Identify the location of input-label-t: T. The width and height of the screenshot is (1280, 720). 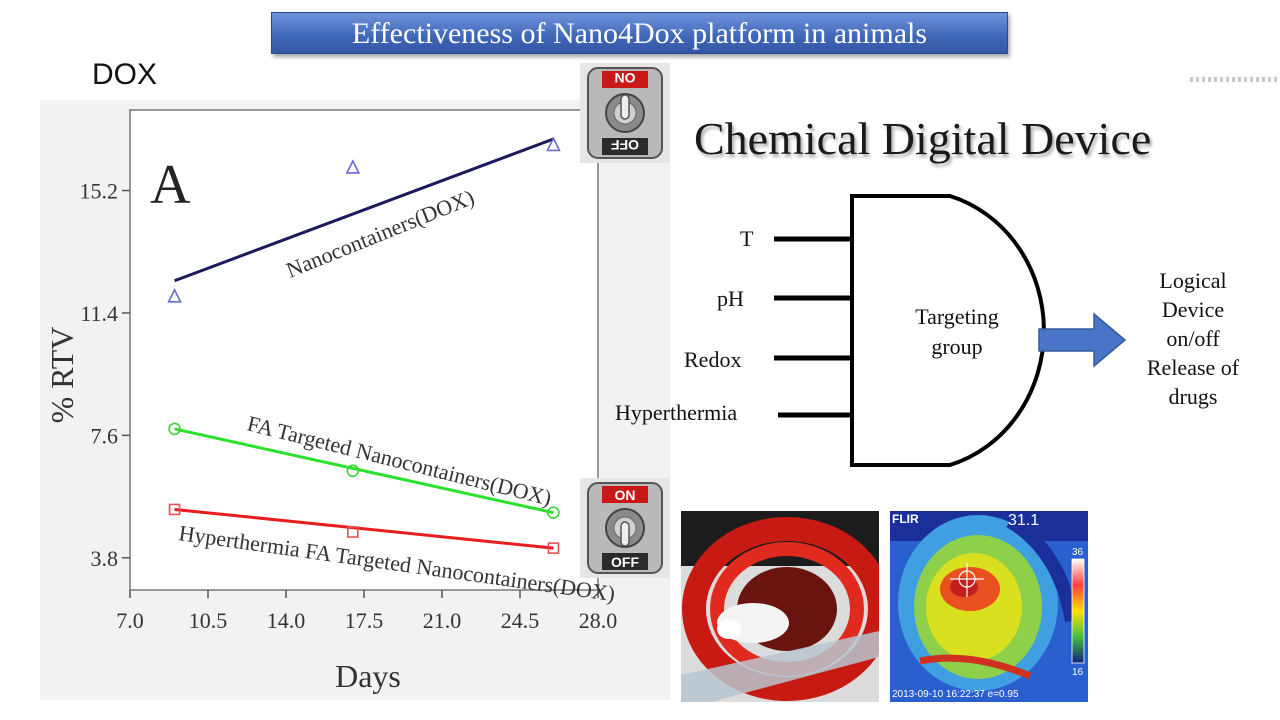
(747, 238).